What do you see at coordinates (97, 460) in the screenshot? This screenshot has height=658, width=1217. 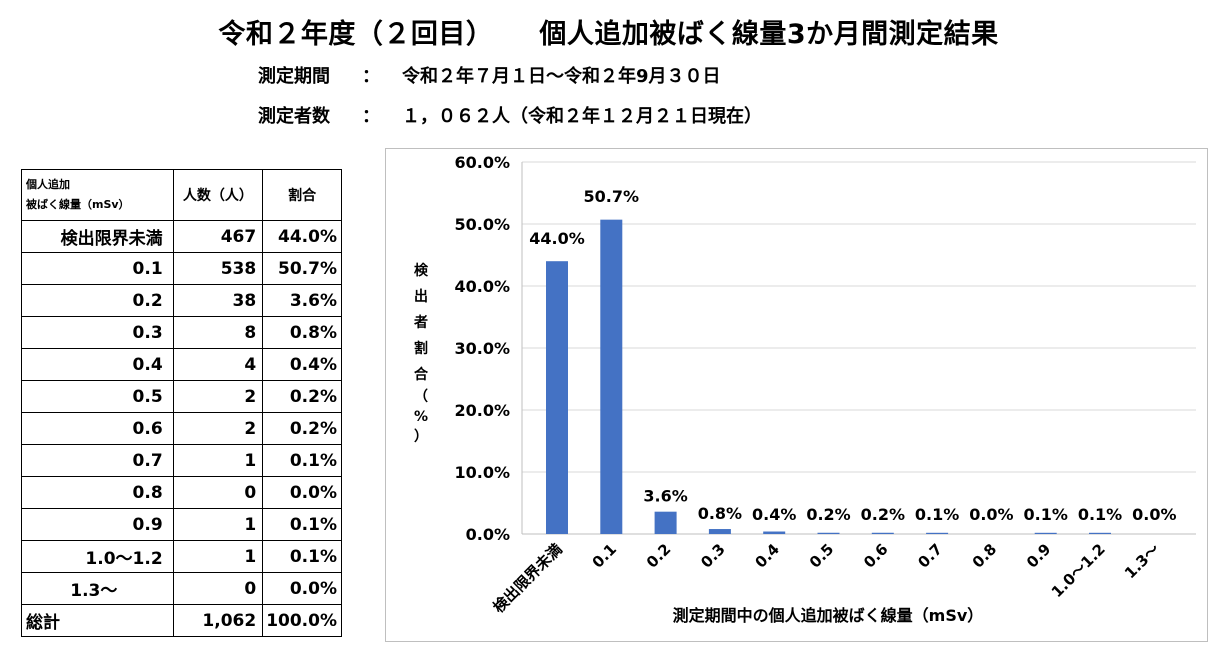 I see `dose-cell: 0.7` at bounding box center [97, 460].